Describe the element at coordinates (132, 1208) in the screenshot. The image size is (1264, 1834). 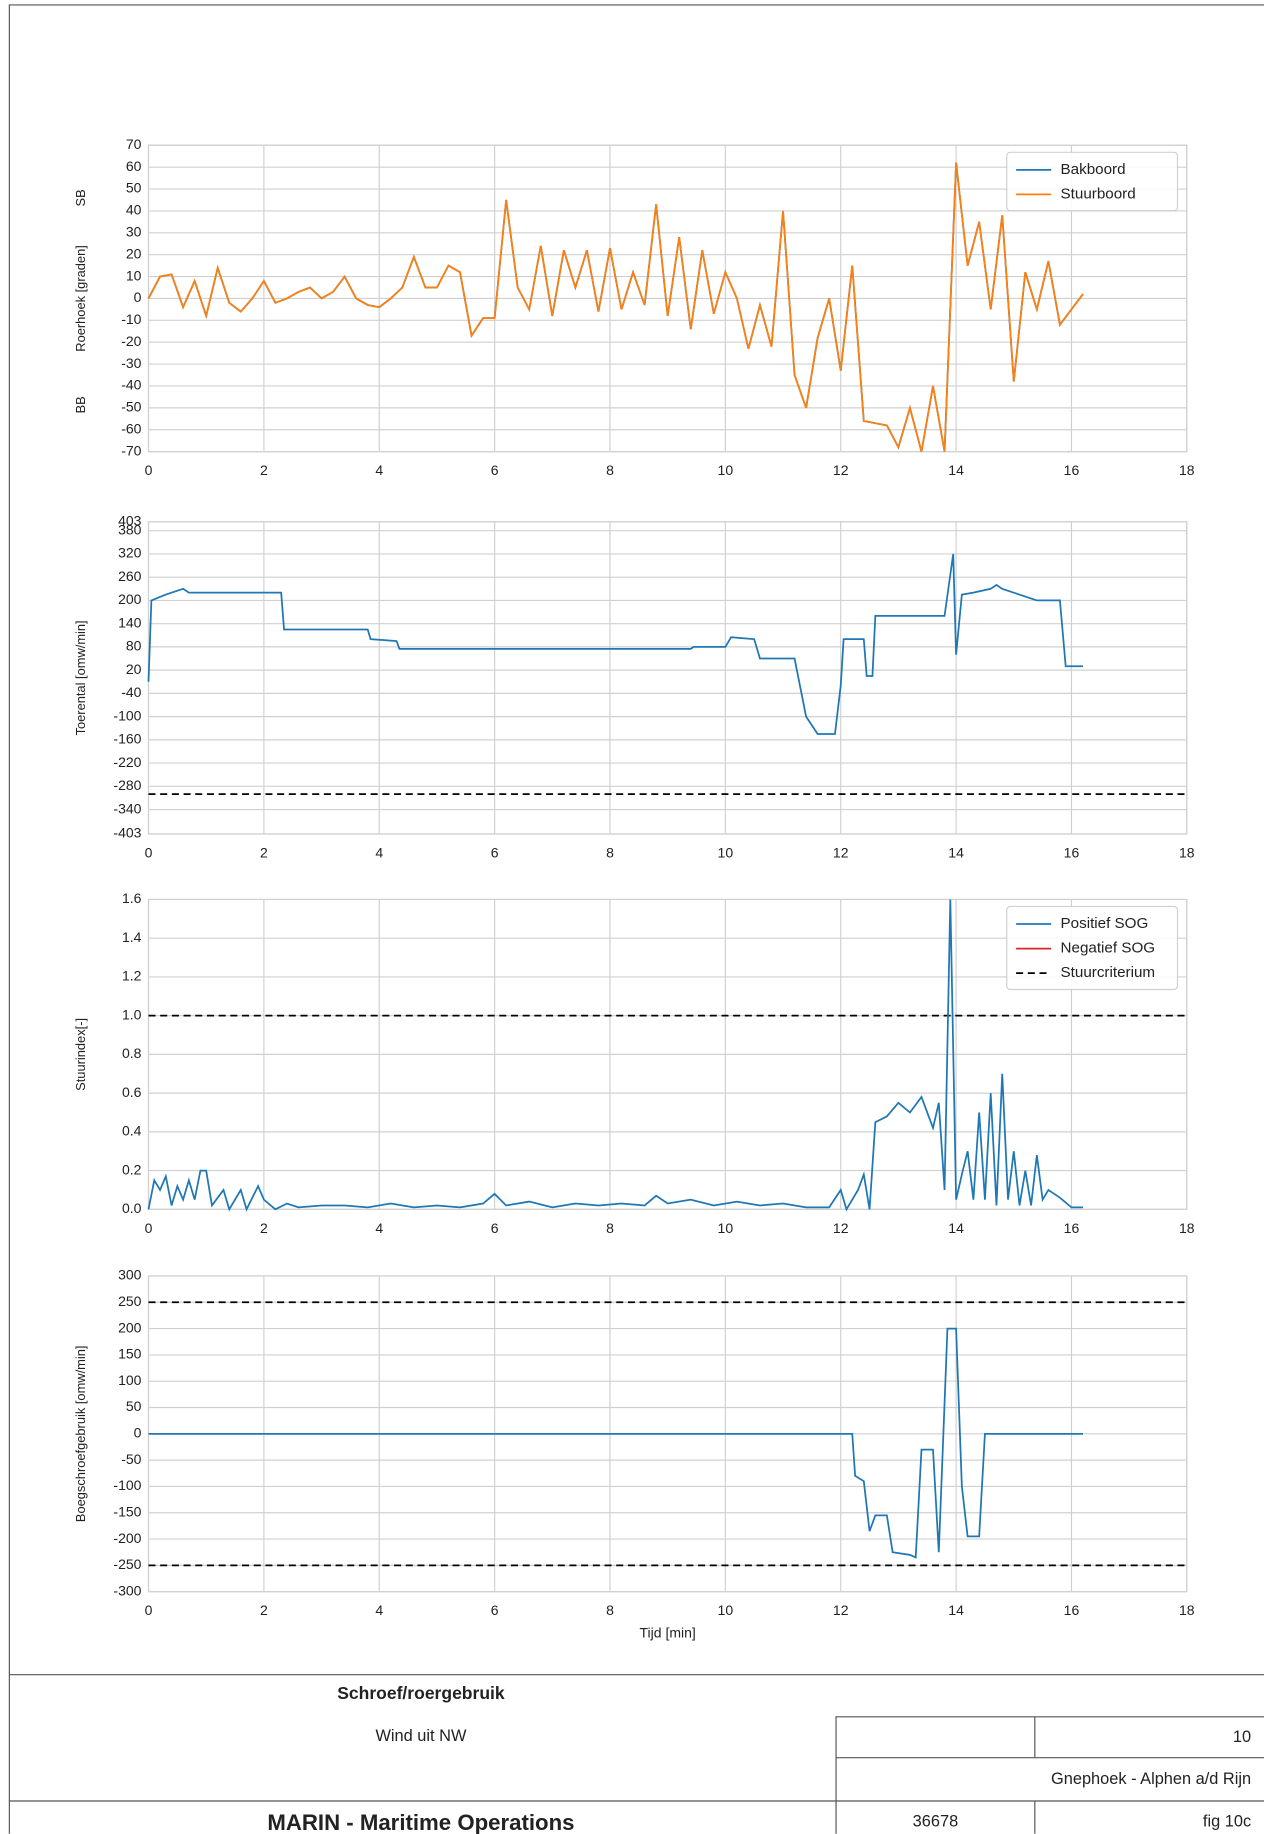
I see `y-tick-label: 0.0` at that location.